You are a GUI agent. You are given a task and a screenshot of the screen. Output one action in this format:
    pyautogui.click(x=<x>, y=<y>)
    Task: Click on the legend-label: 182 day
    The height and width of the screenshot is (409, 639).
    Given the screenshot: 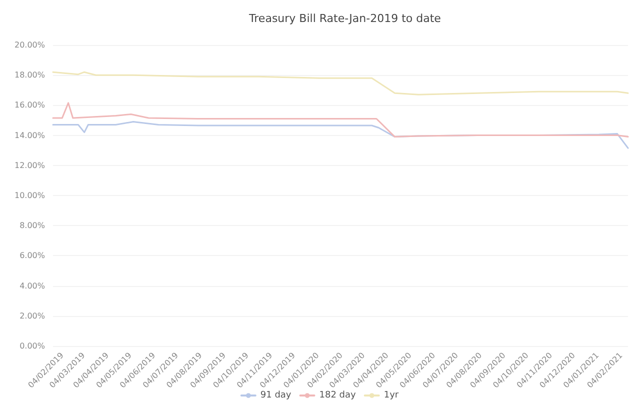 What is the action you would take?
    pyautogui.click(x=338, y=395)
    